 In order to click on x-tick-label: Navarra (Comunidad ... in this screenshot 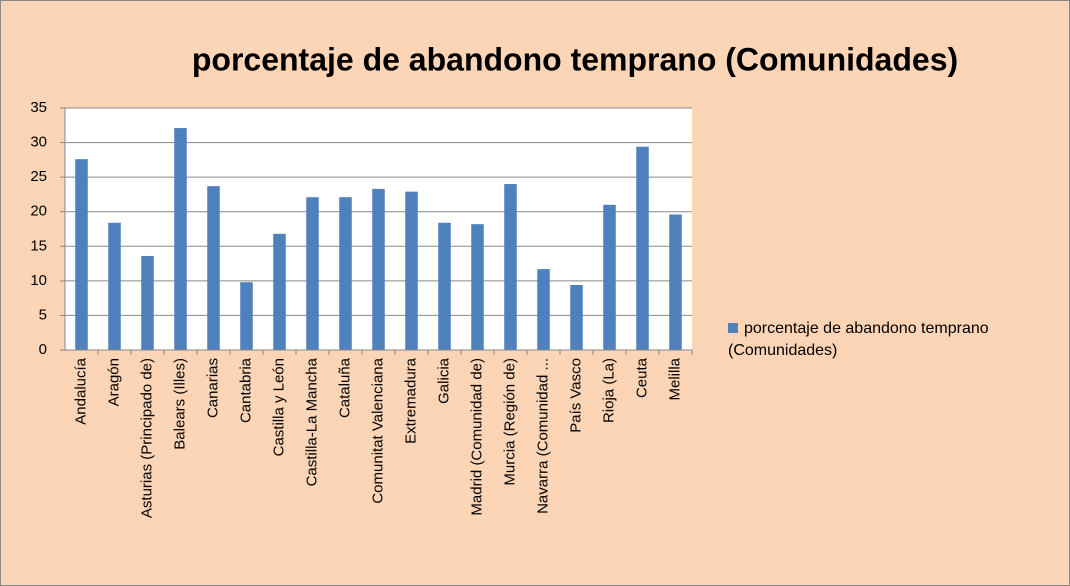, I will do `click(542, 436)`.